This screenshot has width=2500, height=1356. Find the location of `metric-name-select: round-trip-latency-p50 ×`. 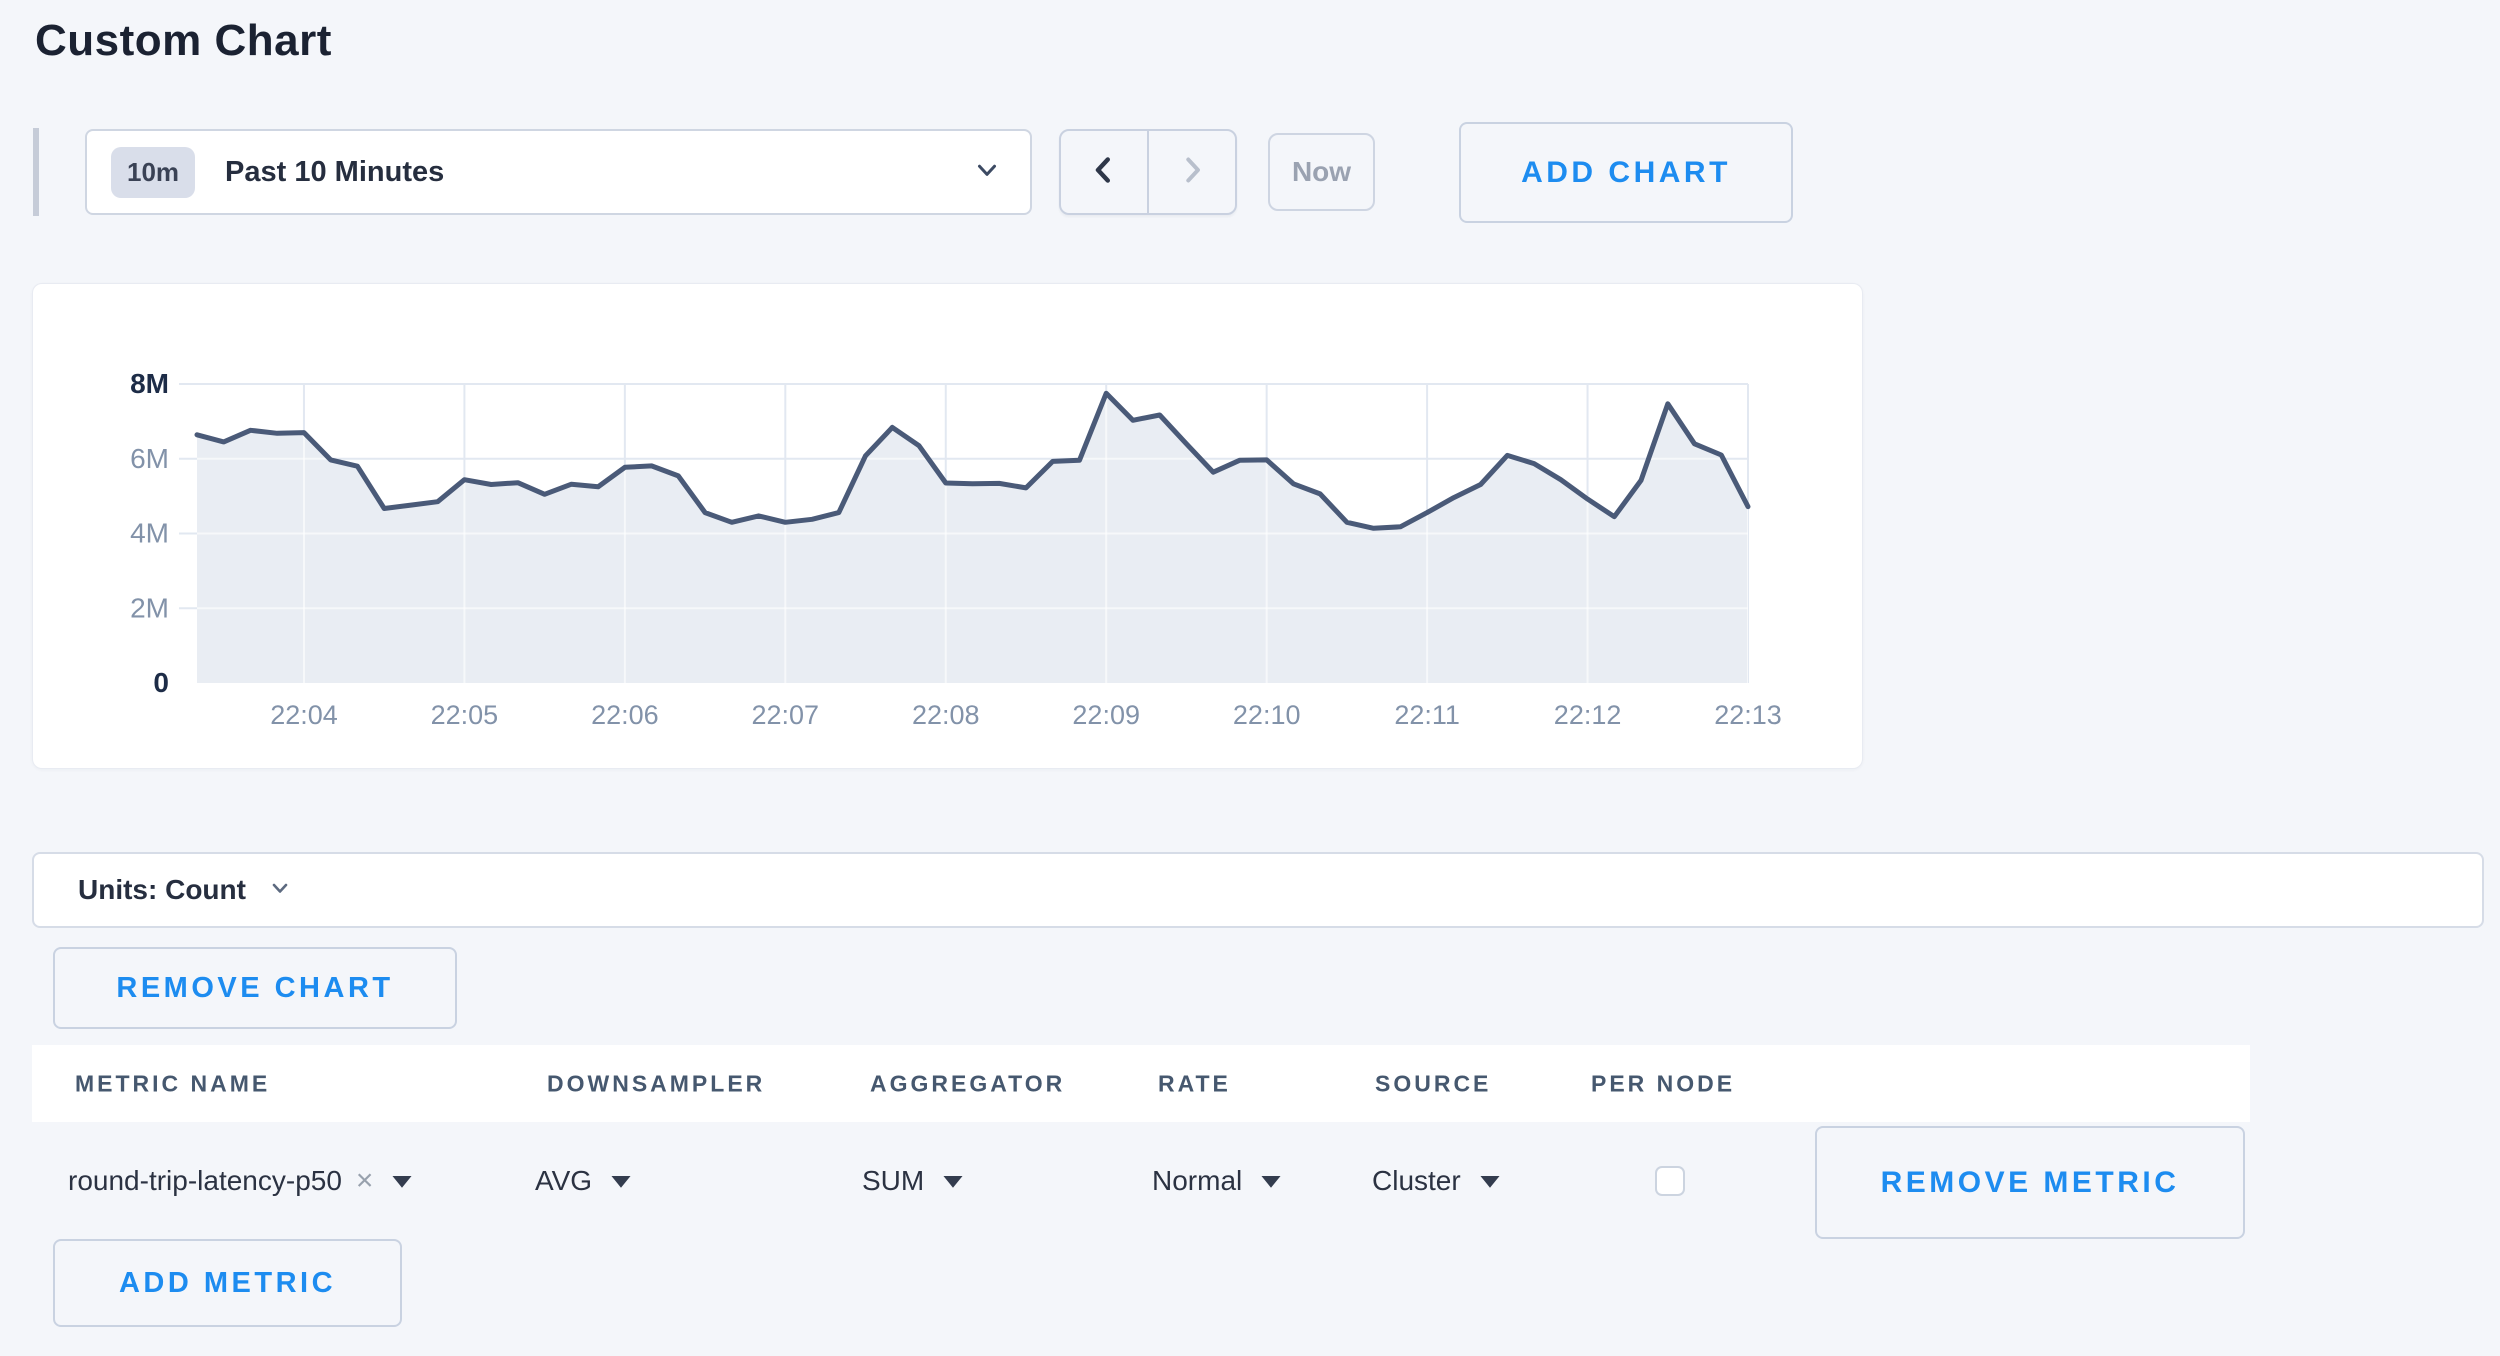

metric-name-select: round-trip-latency-p50 × is located at coordinates (240, 1181).